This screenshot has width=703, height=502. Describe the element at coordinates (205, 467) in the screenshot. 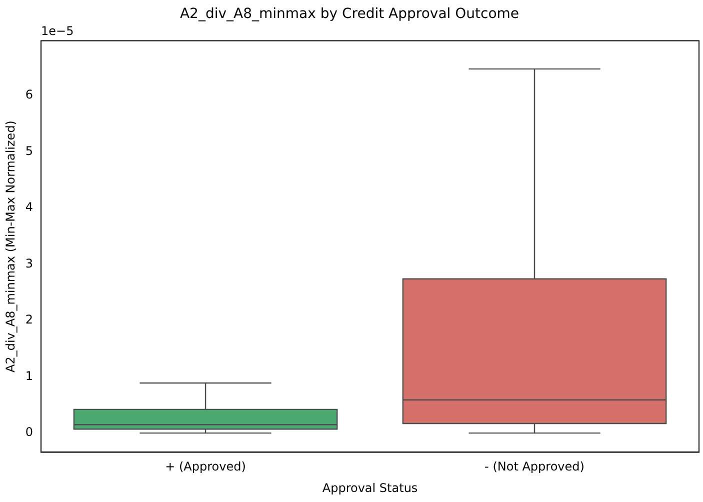

I see `x-tick-label: + (Approved)` at that location.